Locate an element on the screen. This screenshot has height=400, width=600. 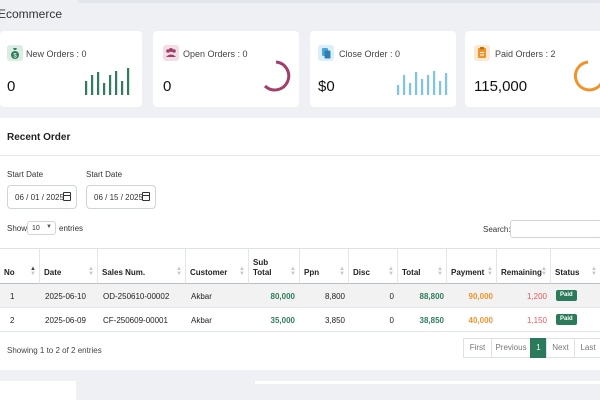
entries-select: 10 ▼ is located at coordinates (41, 228).